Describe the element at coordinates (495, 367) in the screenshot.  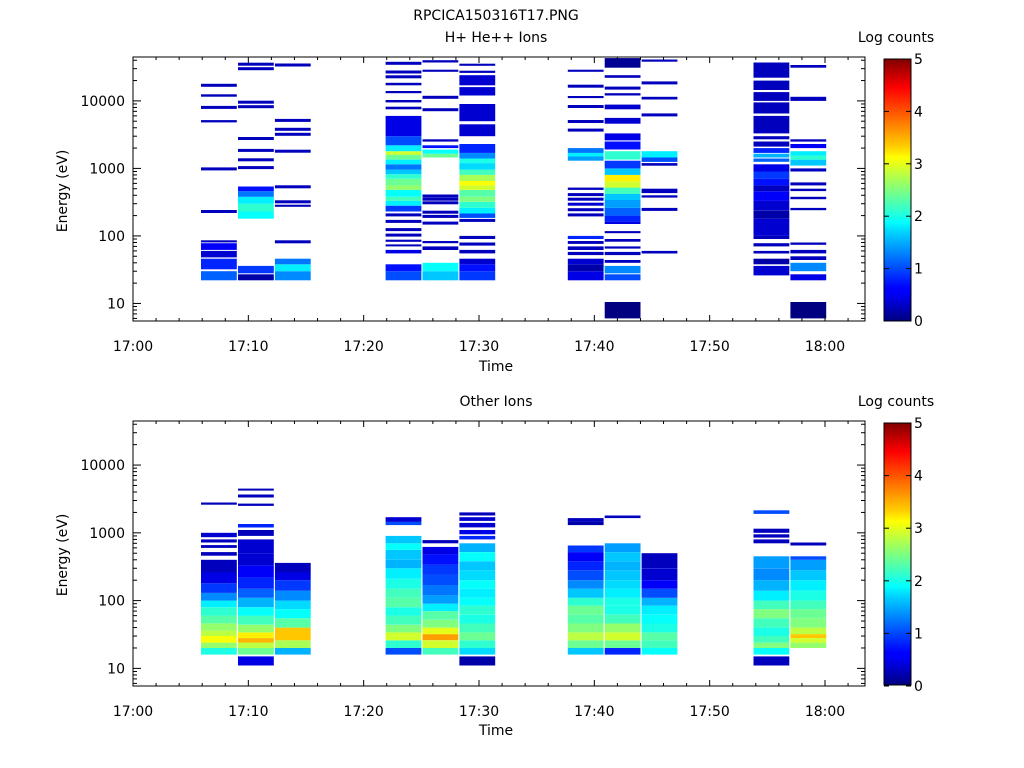
I see `x-axis-label: Time` at that location.